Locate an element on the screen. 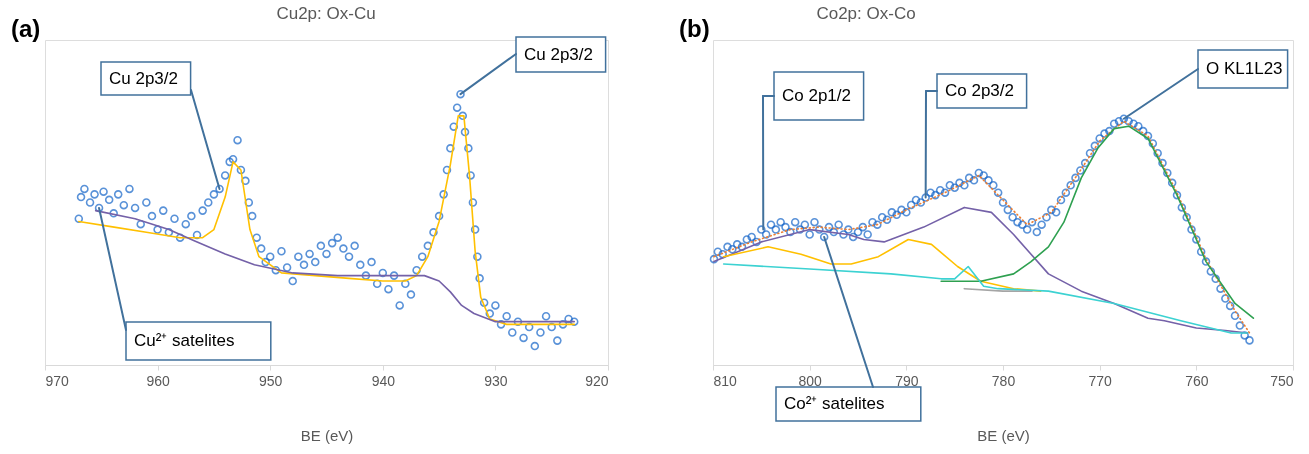  annotation: O KL1L23 is located at coordinates (1244, 68).